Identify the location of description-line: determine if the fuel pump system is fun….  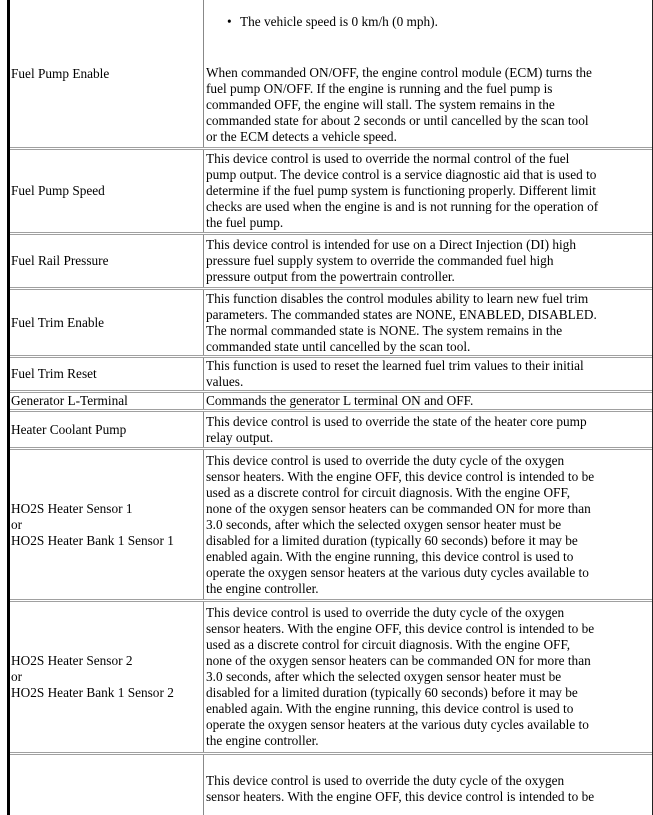
(401, 190).